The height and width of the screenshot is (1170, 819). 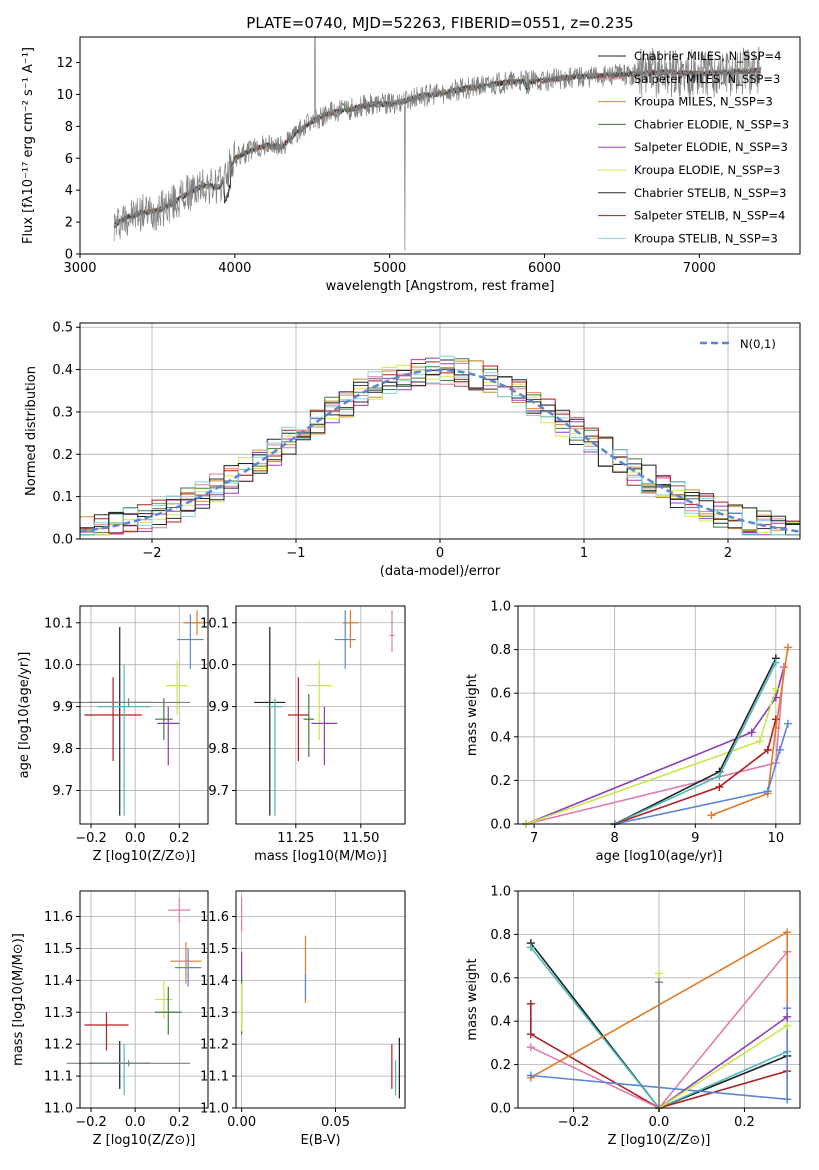 What do you see at coordinates (62, 497) in the screenshot?
I see `y-tick-label: 0.1` at bounding box center [62, 497].